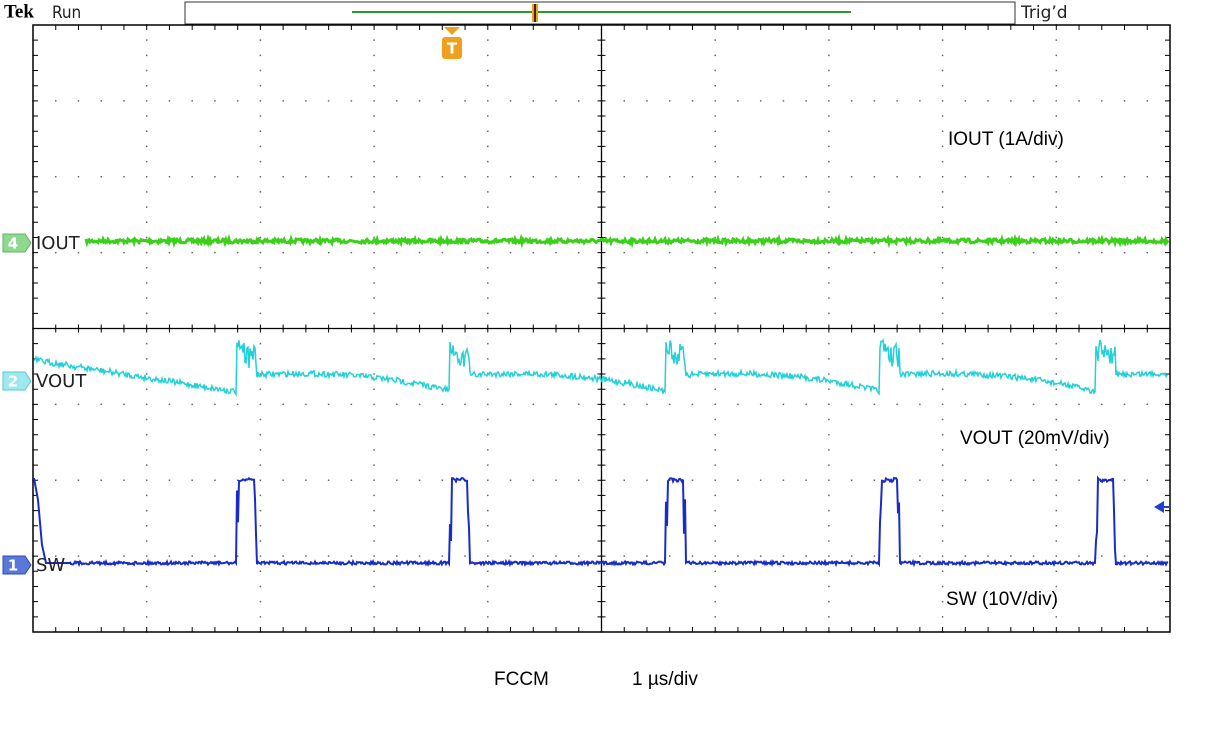 This screenshot has height=731, width=1214. What do you see at coordinates (50, 565) in the screenshot?
I see `channel-name: SW` at bounding box center [50, 565].